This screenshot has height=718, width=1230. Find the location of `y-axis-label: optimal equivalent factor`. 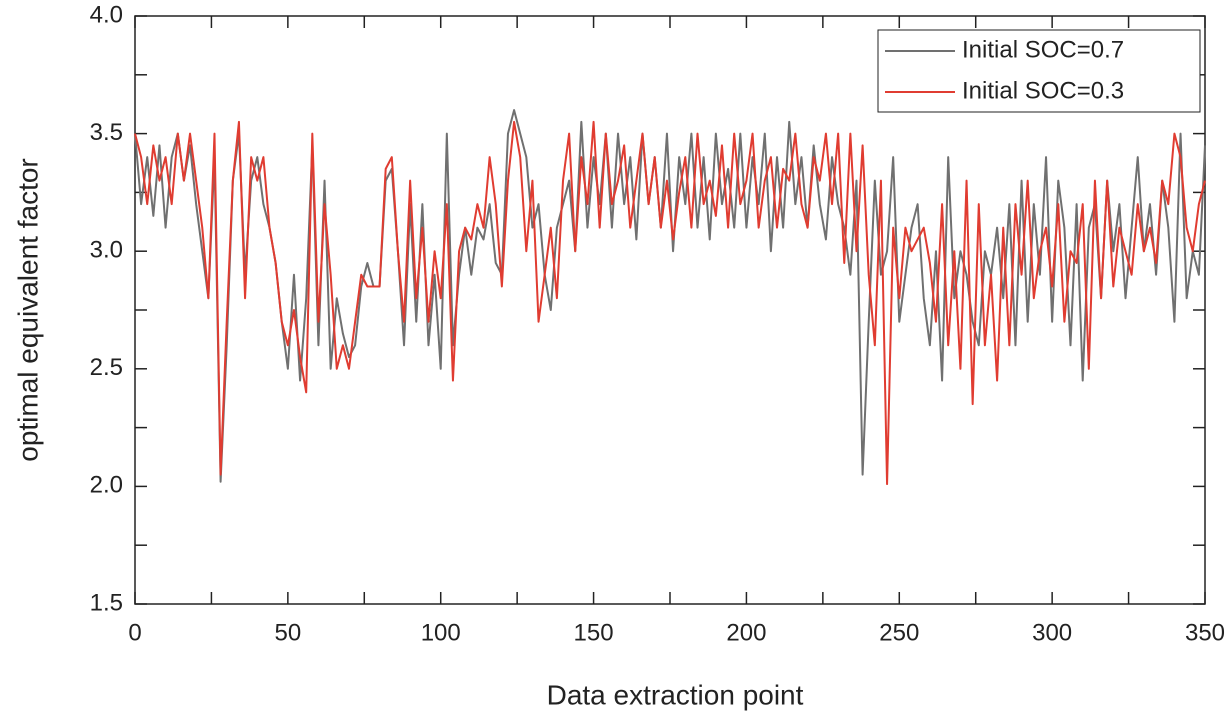

y-axis-label: optimal equivalent factor is located at coordinates (27, 310).